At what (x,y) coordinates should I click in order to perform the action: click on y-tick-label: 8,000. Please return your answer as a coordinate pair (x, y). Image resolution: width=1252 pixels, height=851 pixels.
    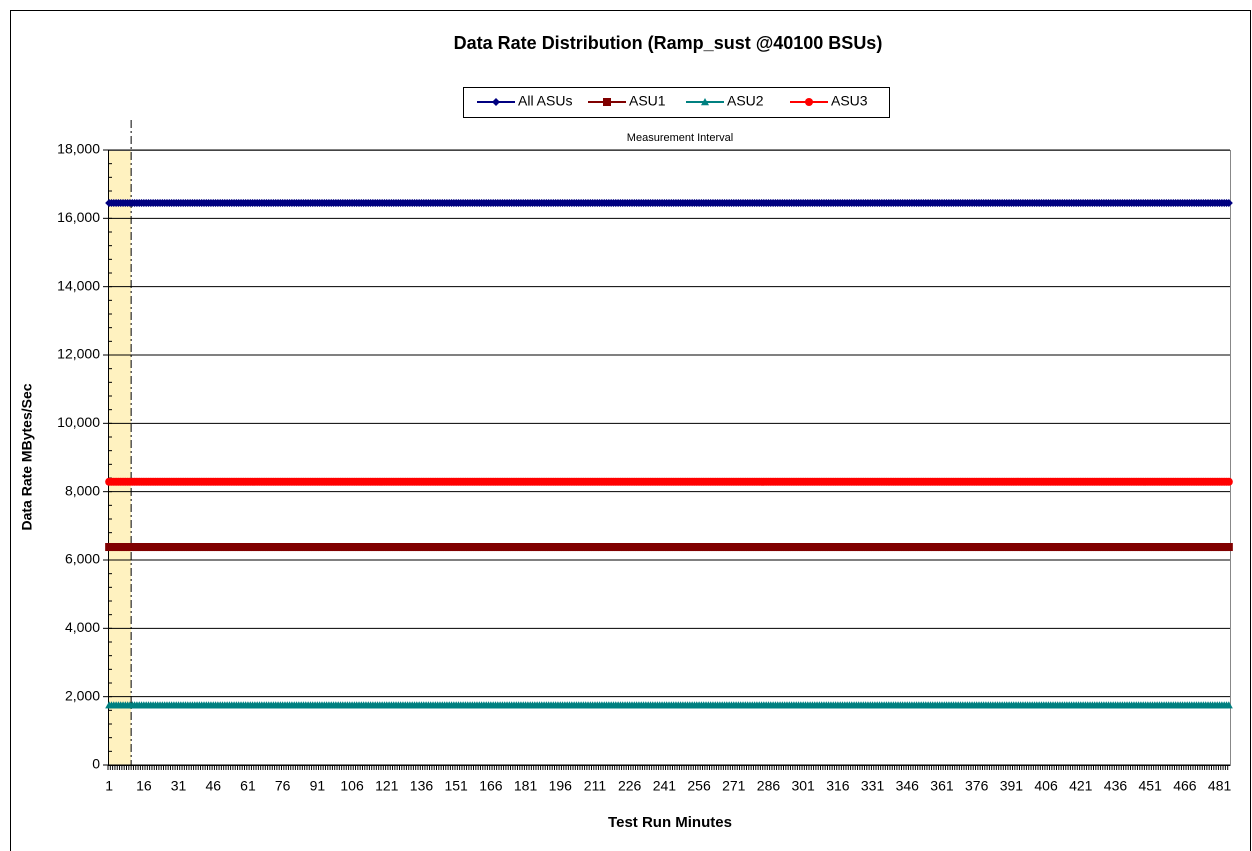
    Looking at the image, I should click on (82, 490).